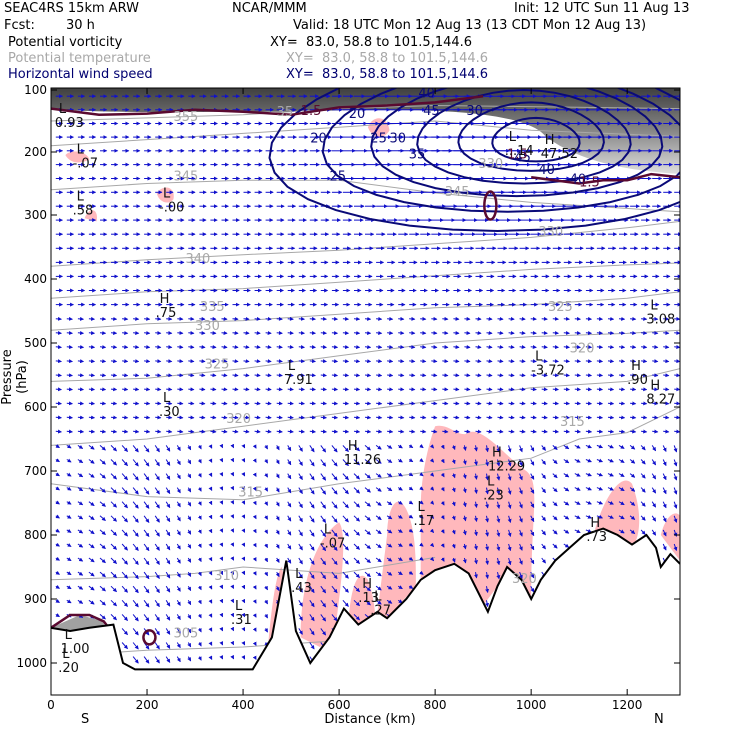 The height and width of the screenshot is (740, 740). Describe the element at coordinates (595, 523) in the screenshot. I see `extremum-letter: H` at that location.